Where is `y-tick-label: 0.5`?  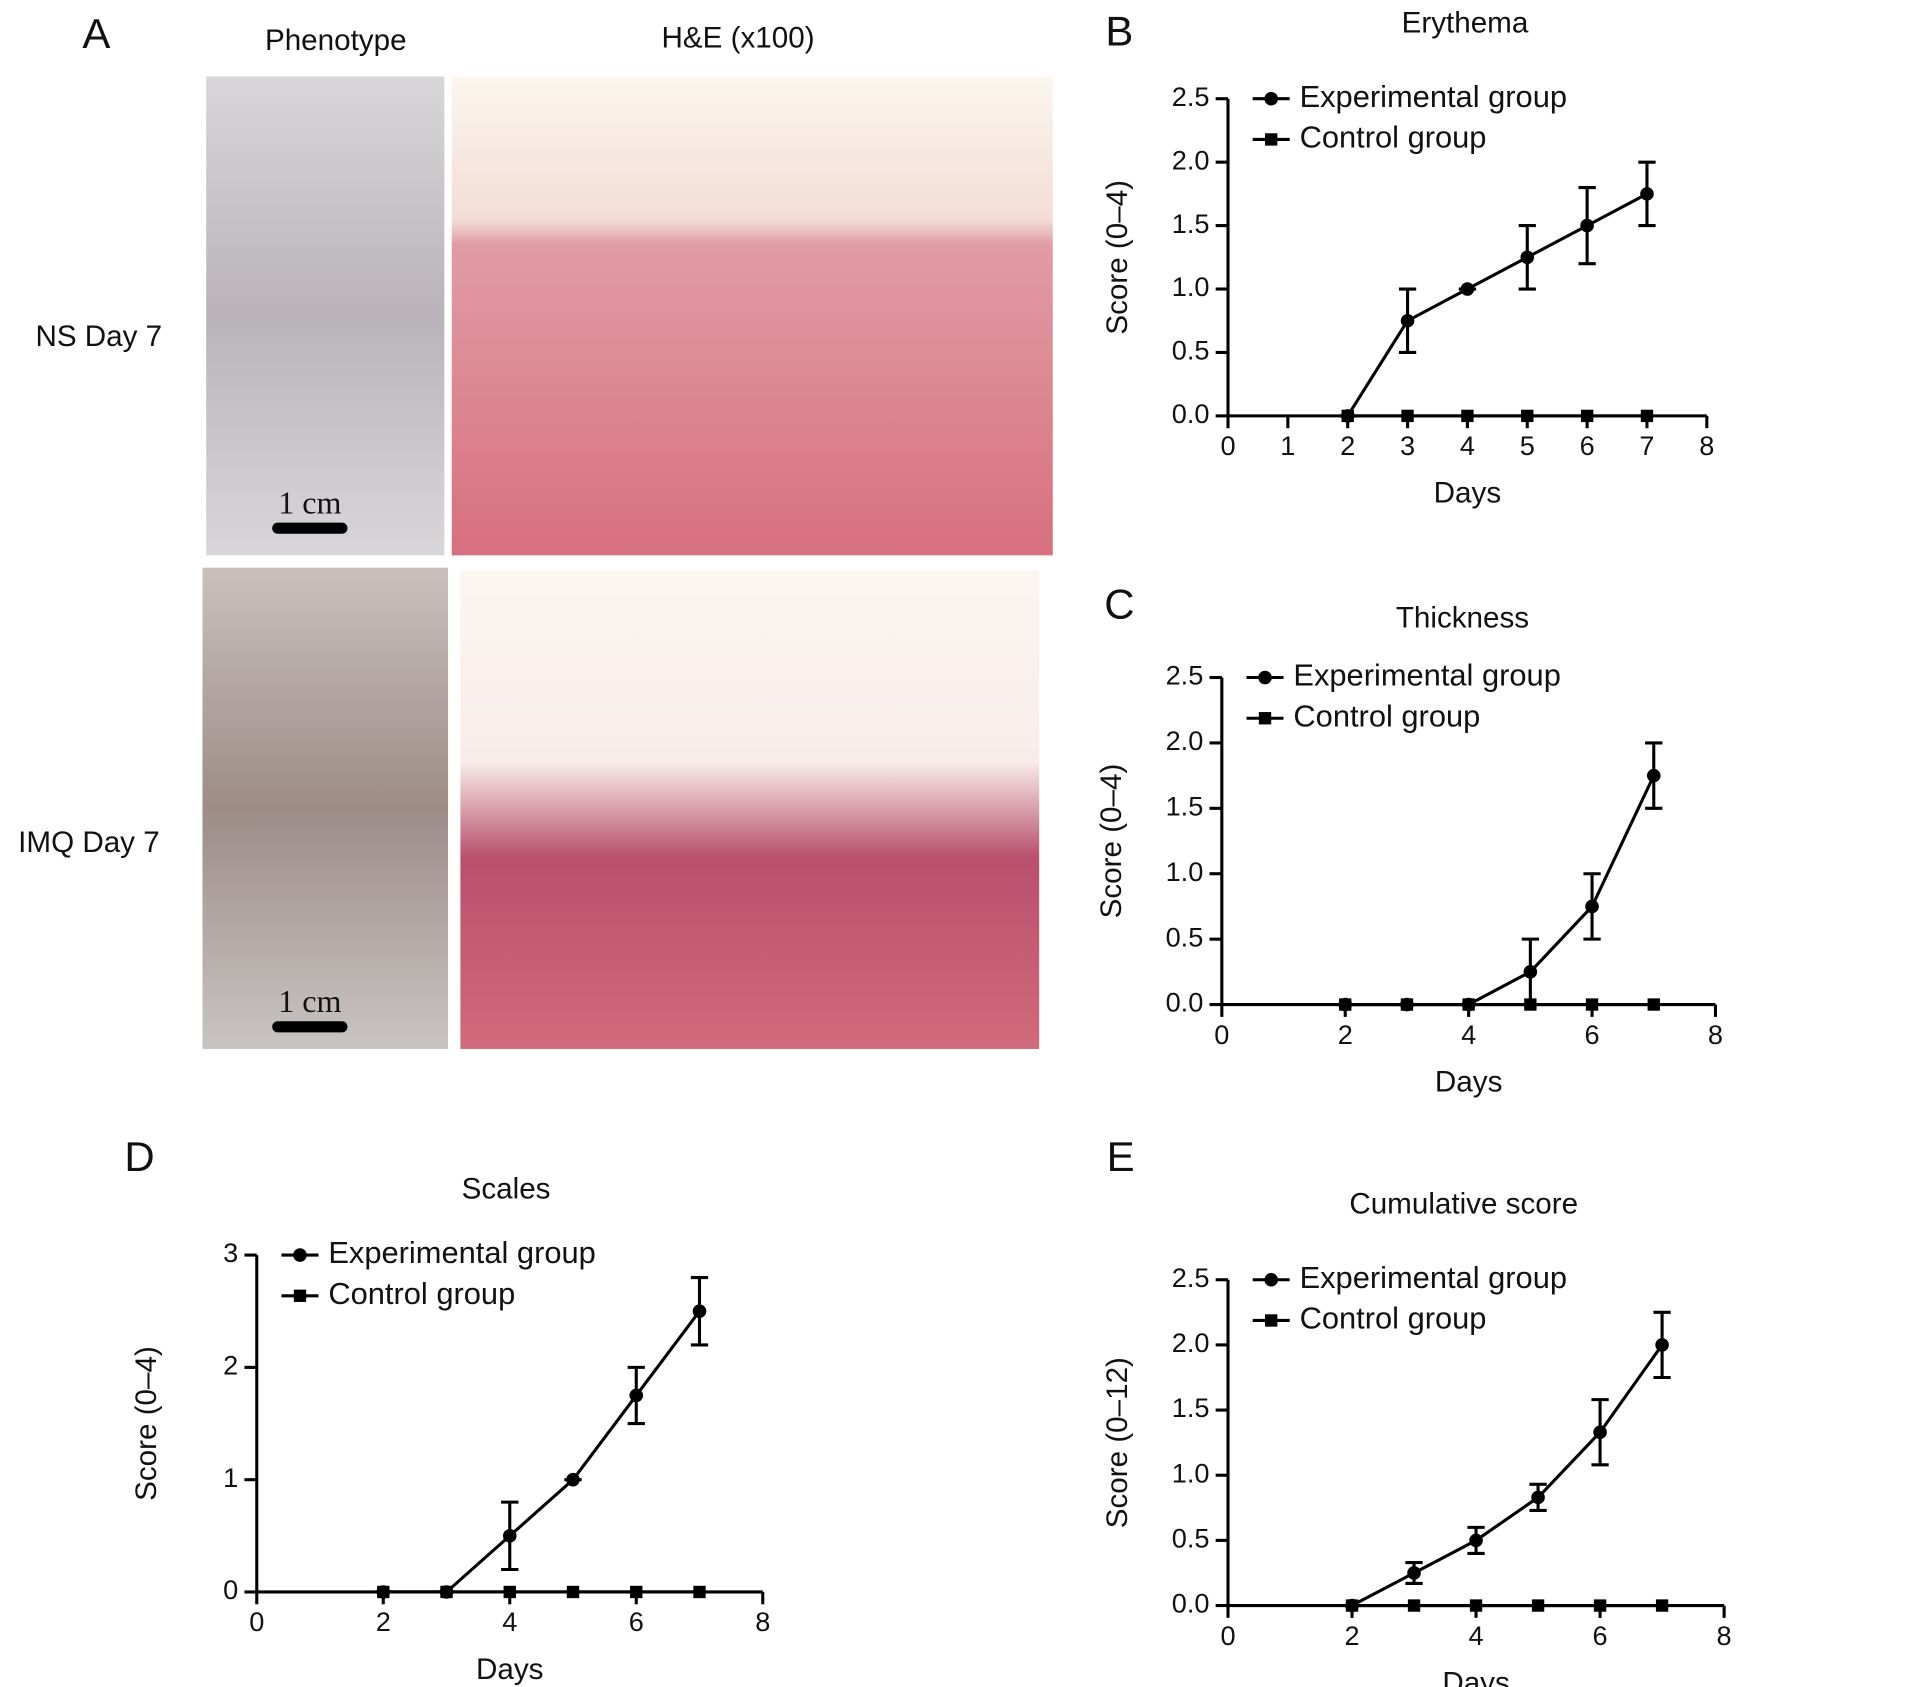 y-tick-label: 0.5 is located at coordinates (1191, 1538).